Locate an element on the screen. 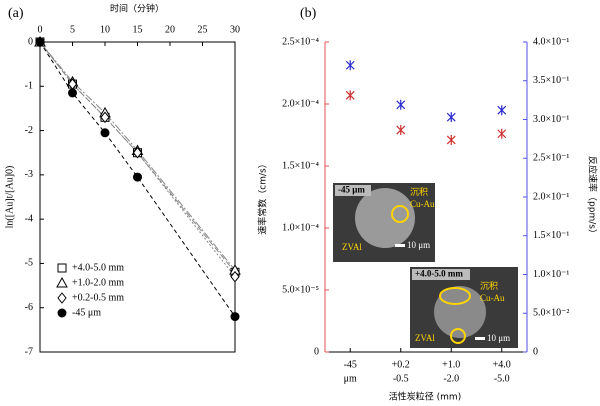  y-tick-label: -2 is located at coordinates (29, 130).